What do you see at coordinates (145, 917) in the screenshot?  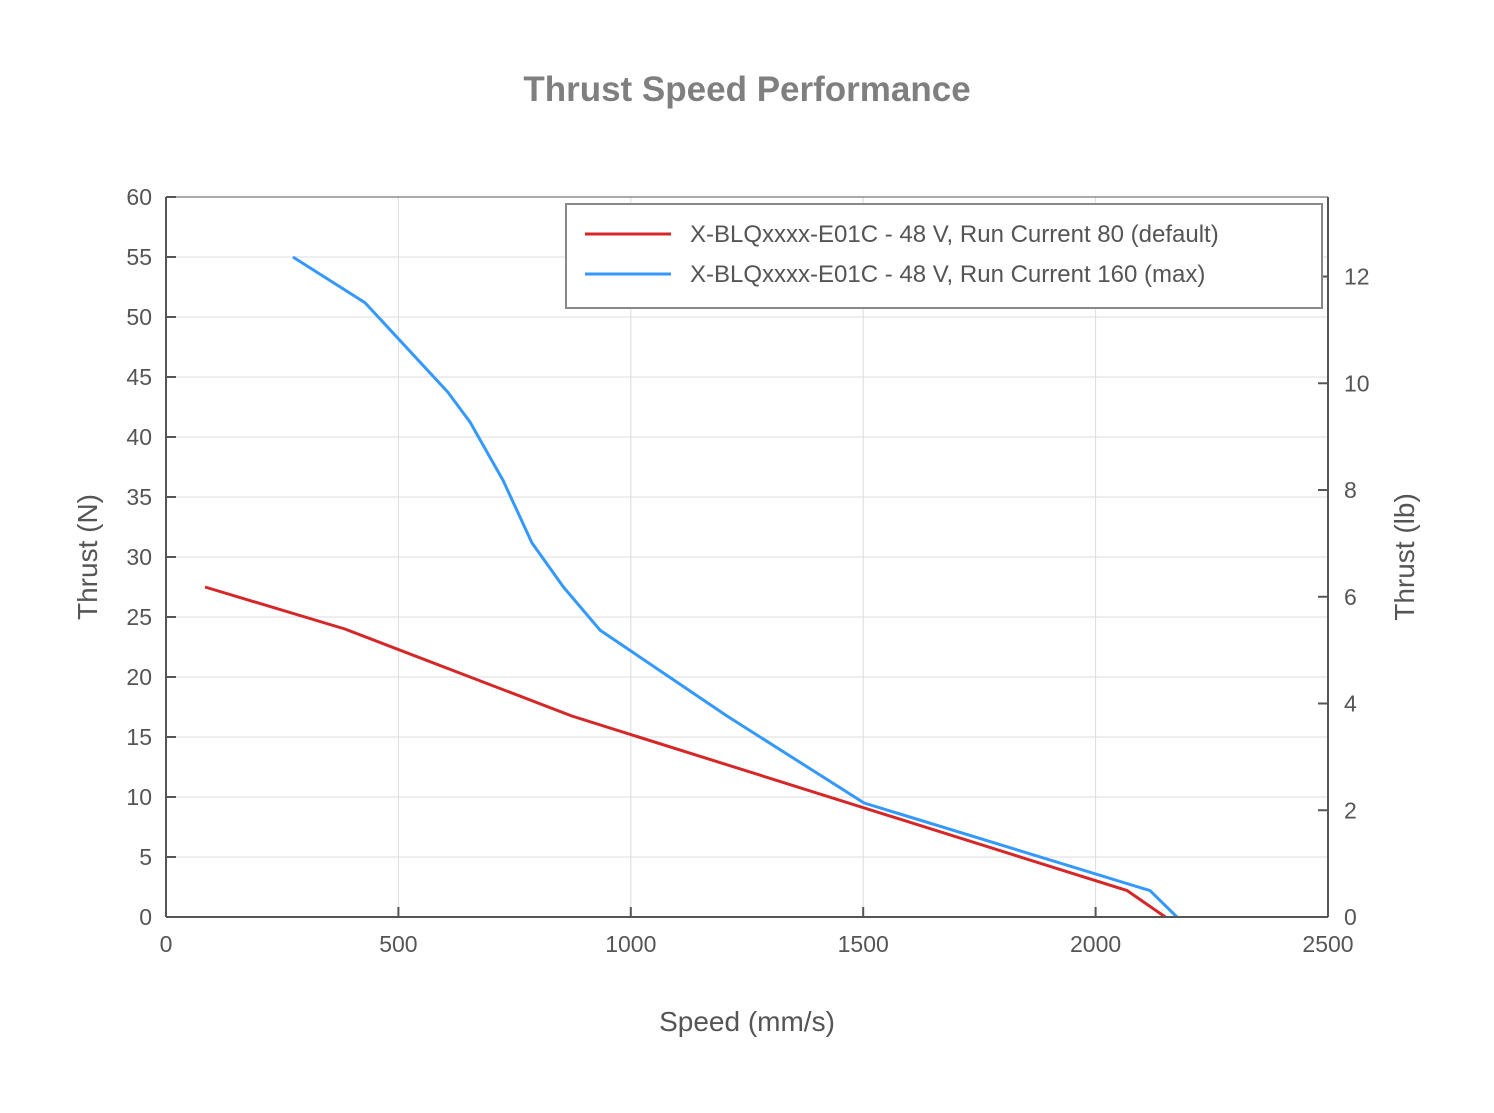 I see `y-tick-label: 0` at bounding box center [145, 917].